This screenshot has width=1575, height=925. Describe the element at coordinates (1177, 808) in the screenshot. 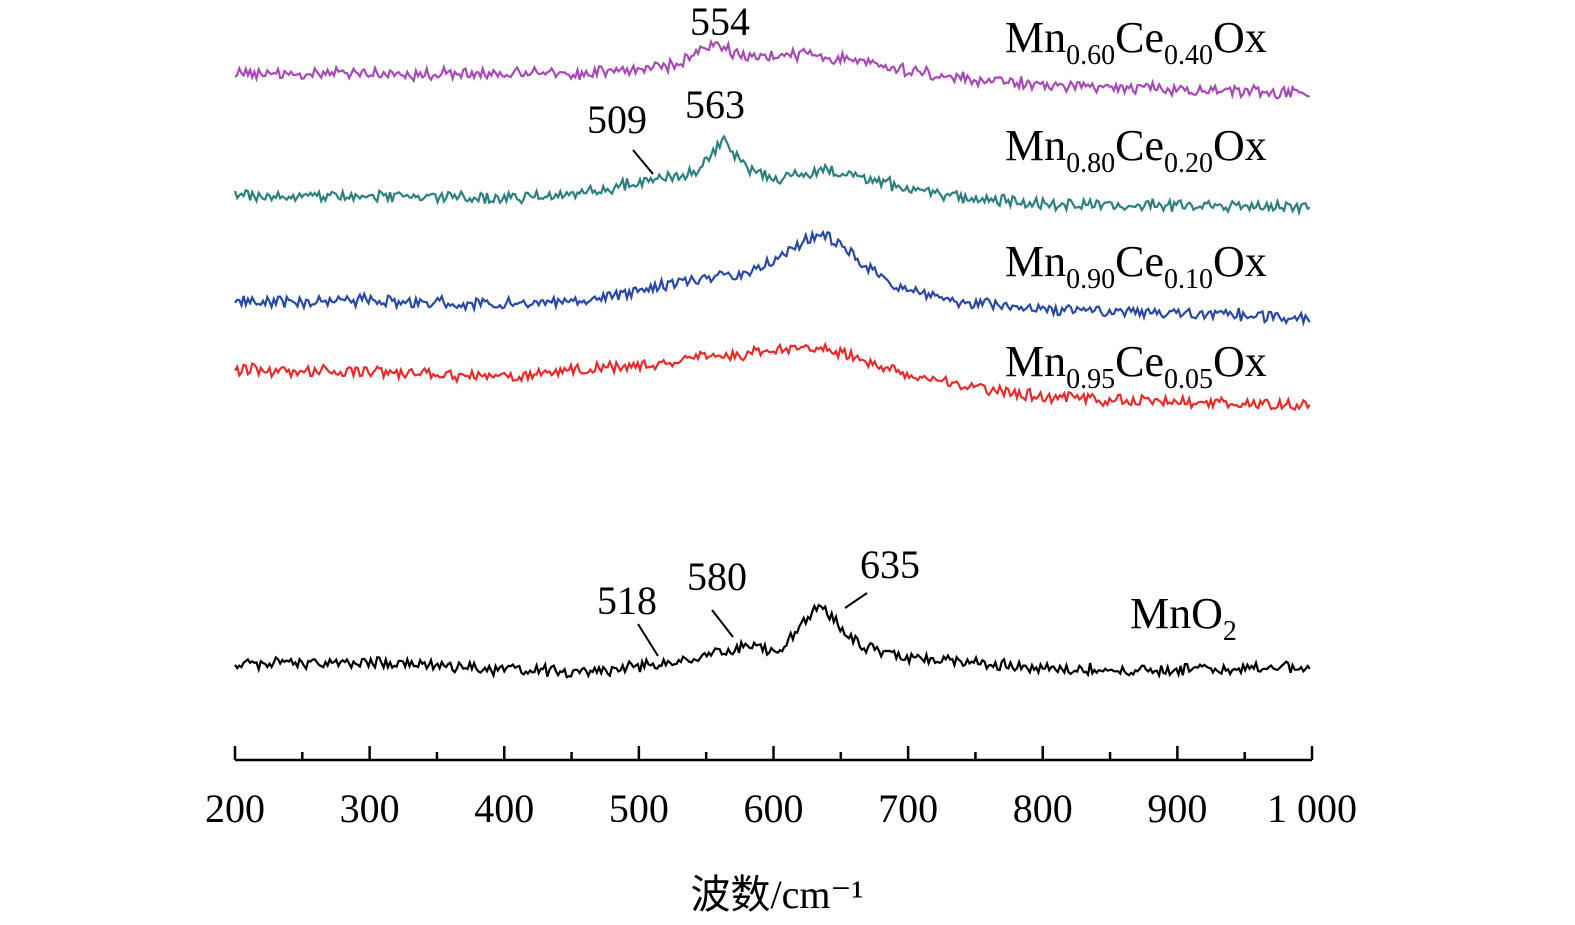

I see `x-tick-label: 900` at that location.